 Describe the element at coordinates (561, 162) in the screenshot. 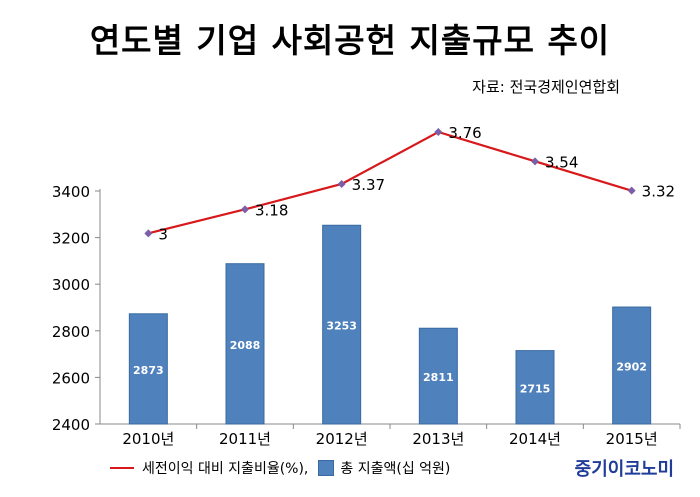

I see `ratio-value-label: 3.54` at that location.